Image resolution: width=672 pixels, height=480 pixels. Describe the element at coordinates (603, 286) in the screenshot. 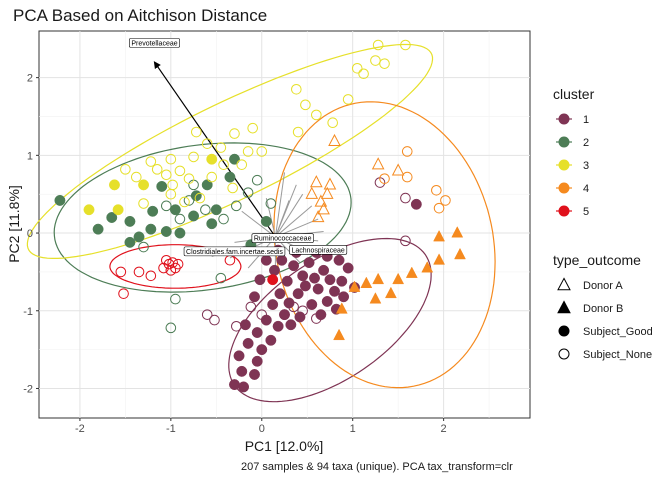

I see `legend-type-label: Donor A` at that location.